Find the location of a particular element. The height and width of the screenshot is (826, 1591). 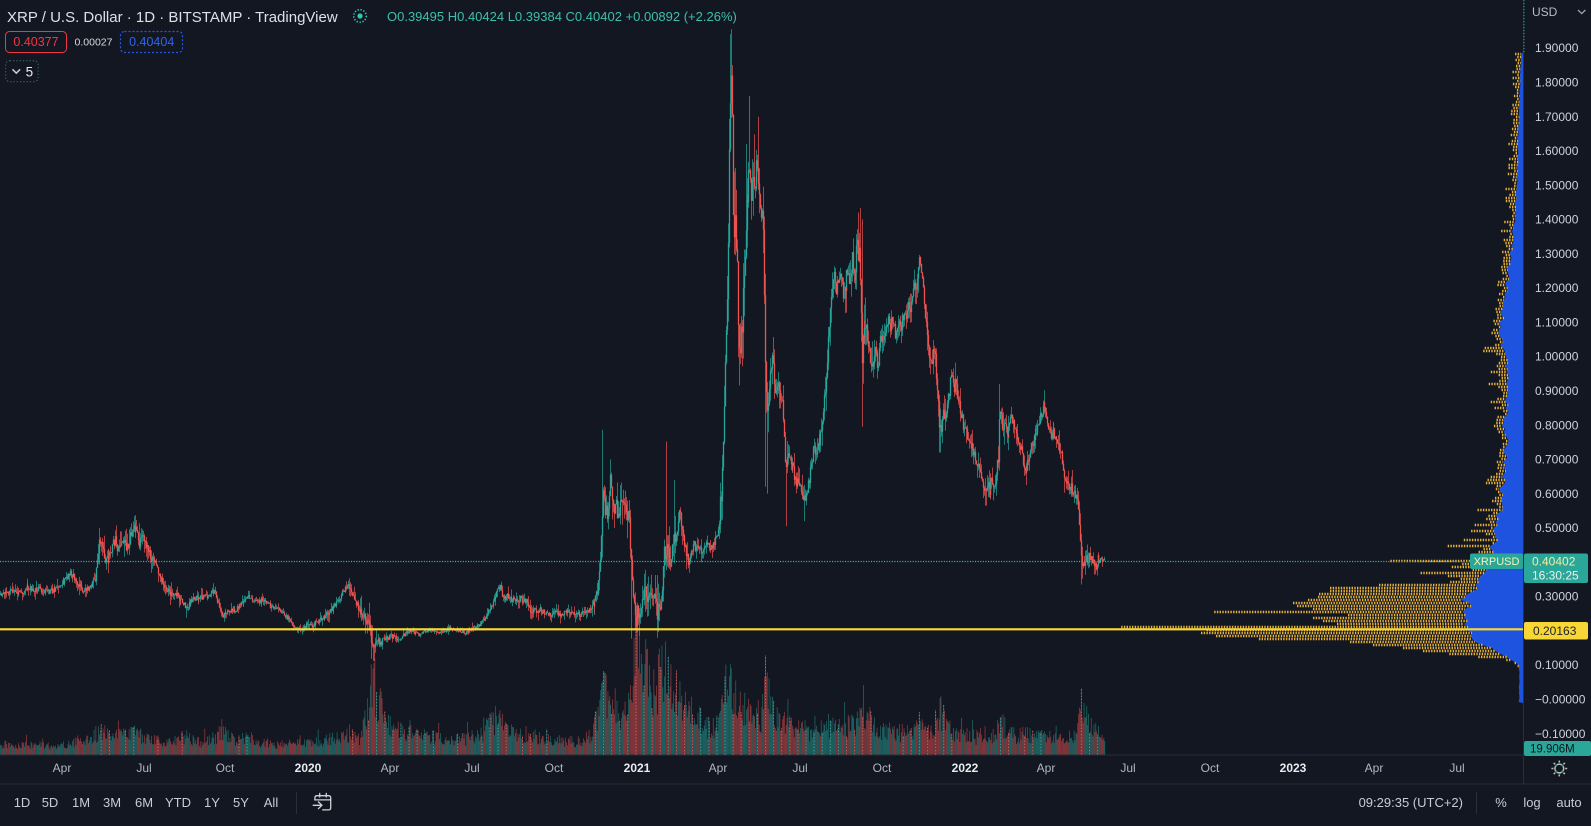

svg-text: log is located at coordinates (1531, 802).